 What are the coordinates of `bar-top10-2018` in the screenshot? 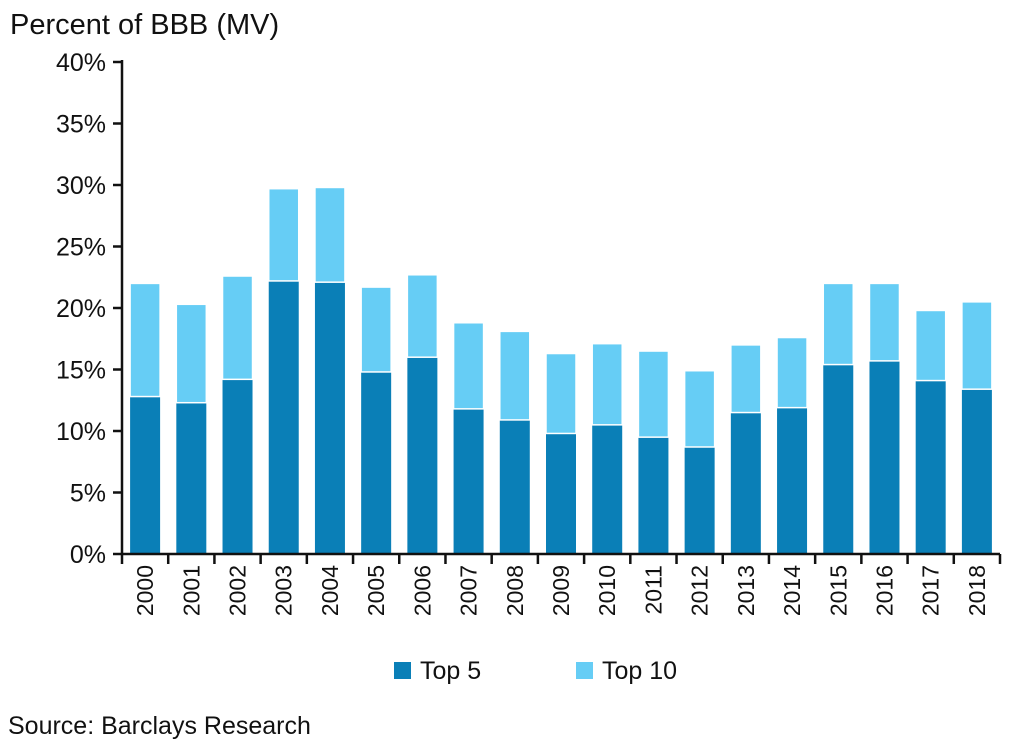 It's located at (977, 345).